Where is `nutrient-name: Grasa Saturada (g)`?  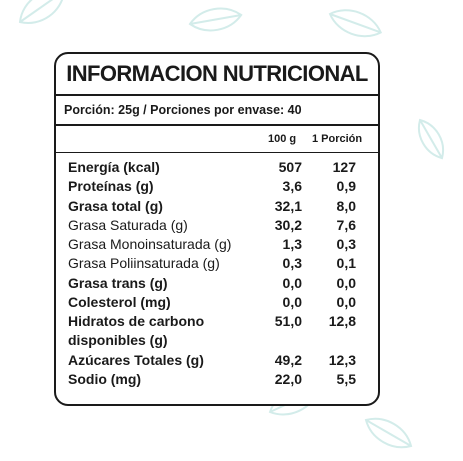 nutrient-name: Grasa Saturada (g) is located at coordinates (128, 224).